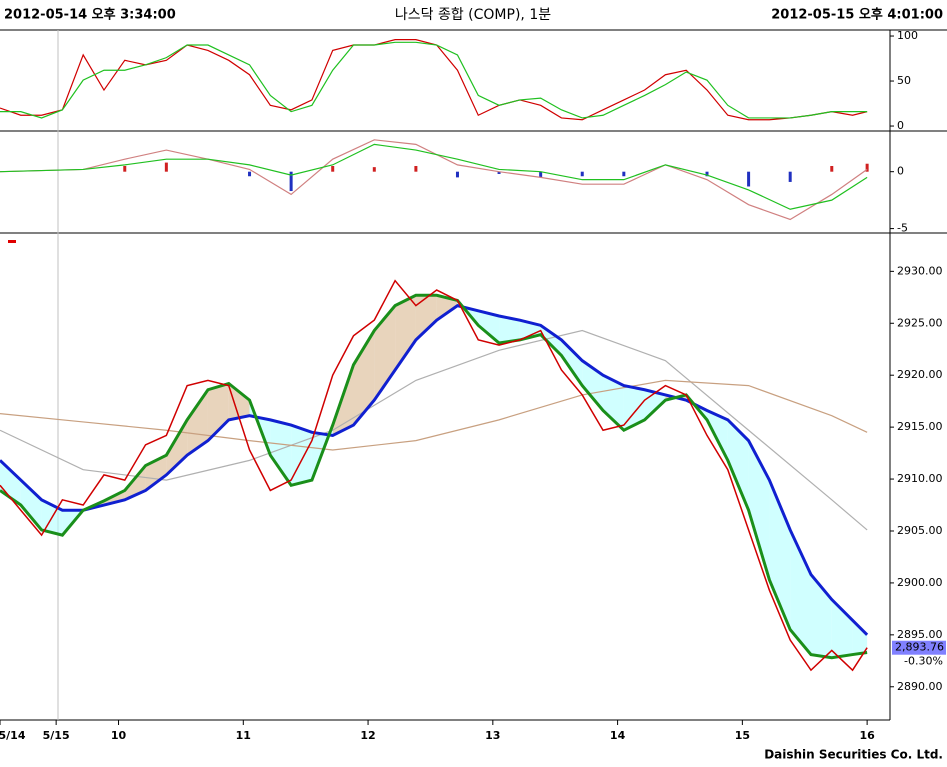 The image size is (947, 767). I want to click on x-tick-label: 12, so click(367, 735).